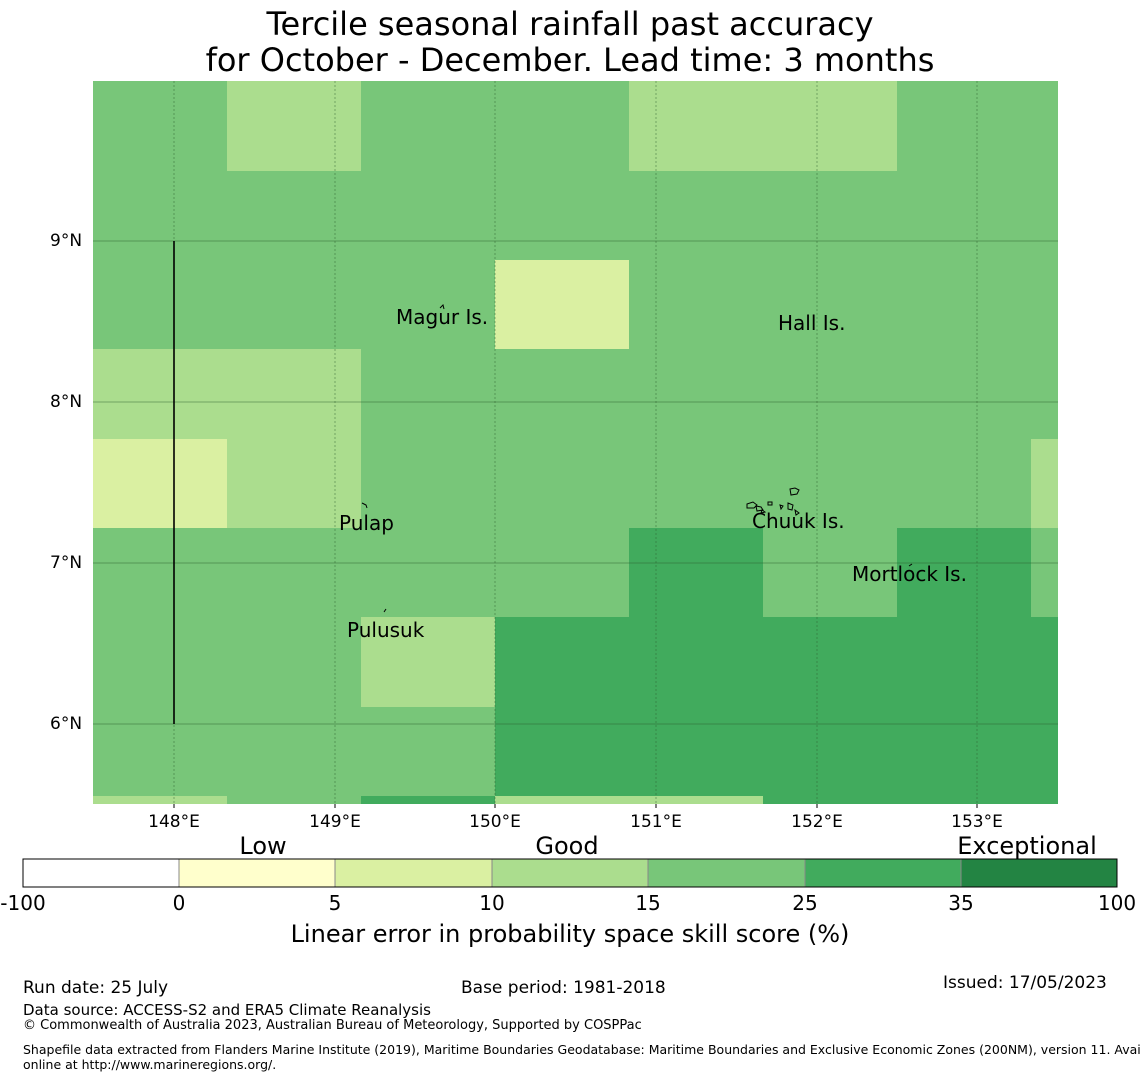 The height and width of the screenshot is (1080, 1140). Describe the element at coordinates (179, 903) in the screenshot. I see `colorbar-tick: 0` at that location.